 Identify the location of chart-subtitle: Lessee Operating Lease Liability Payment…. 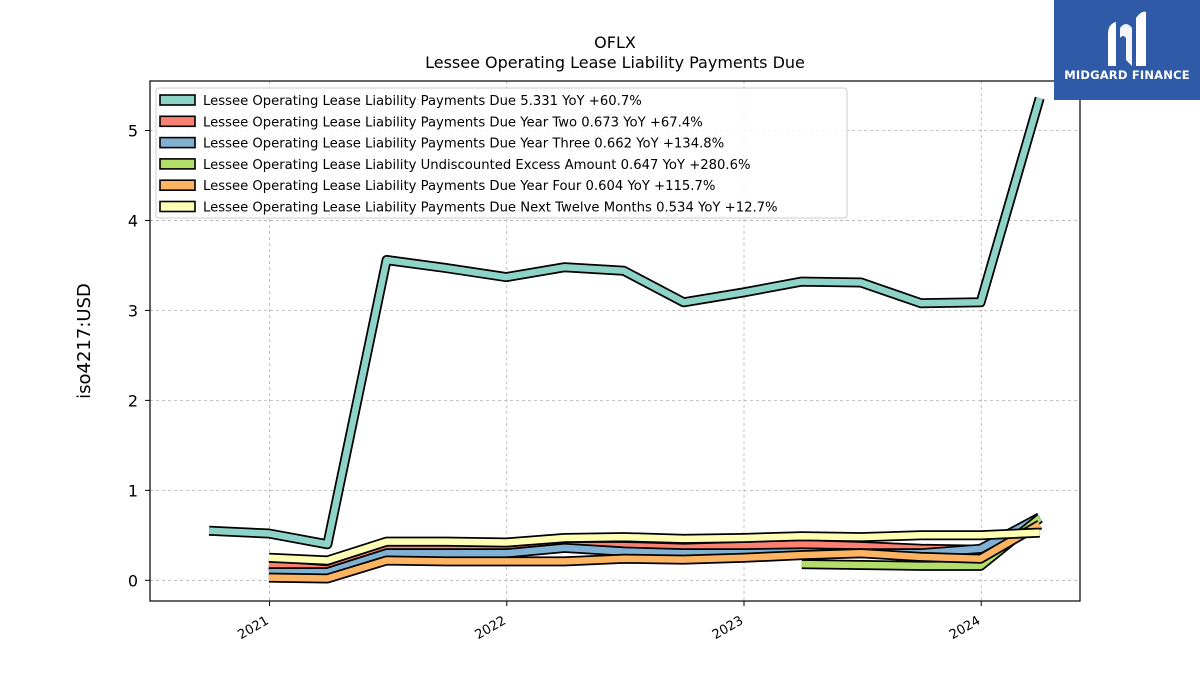
(615, 62).